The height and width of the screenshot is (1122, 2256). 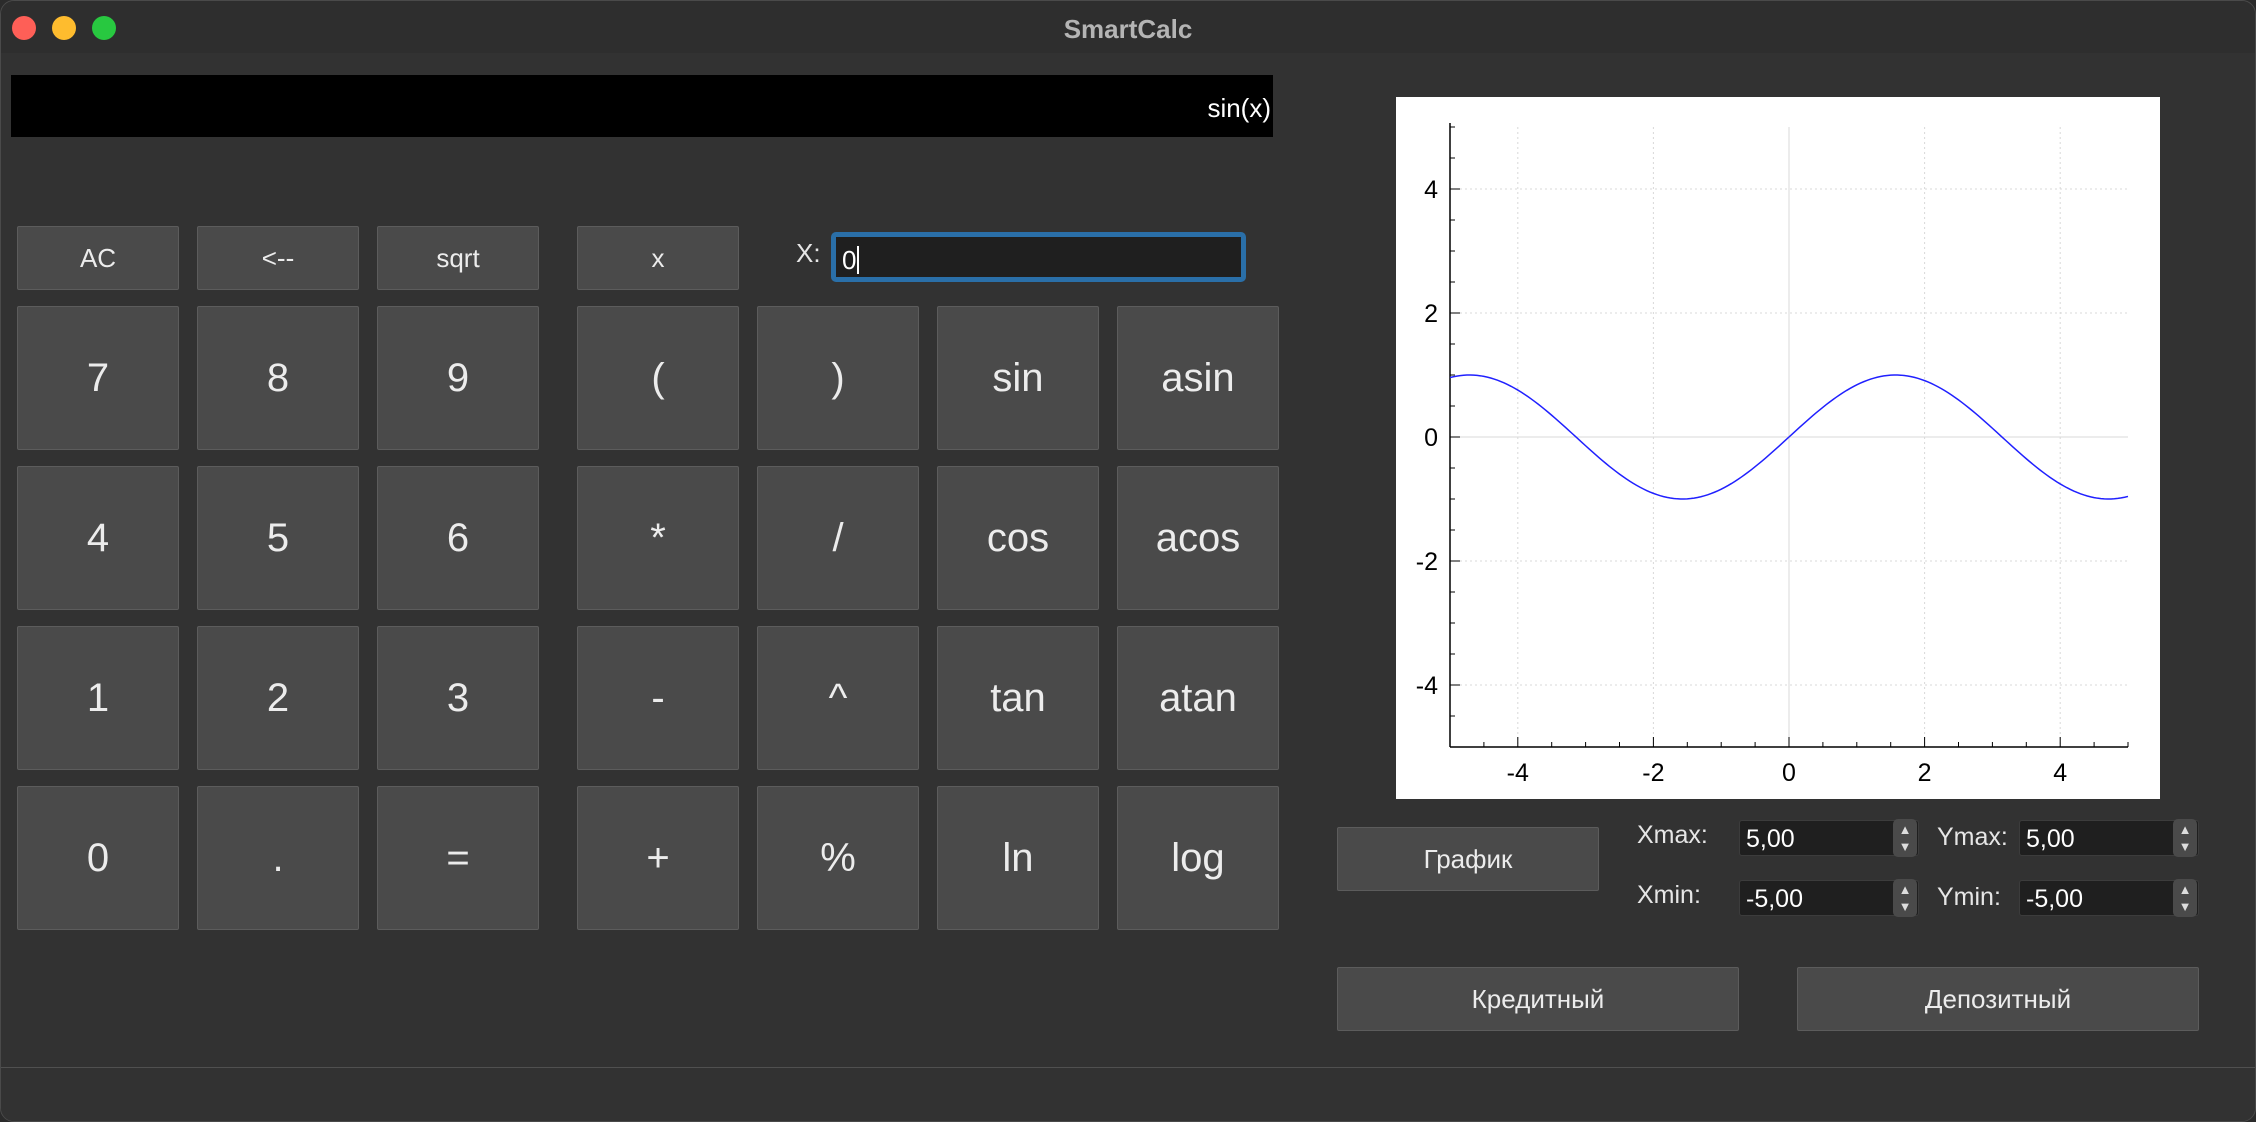 What do you see at coordinates (1018, 858) in the screenshot?
I see `key-ln-button: ln` at bounding box center [1018, 858].